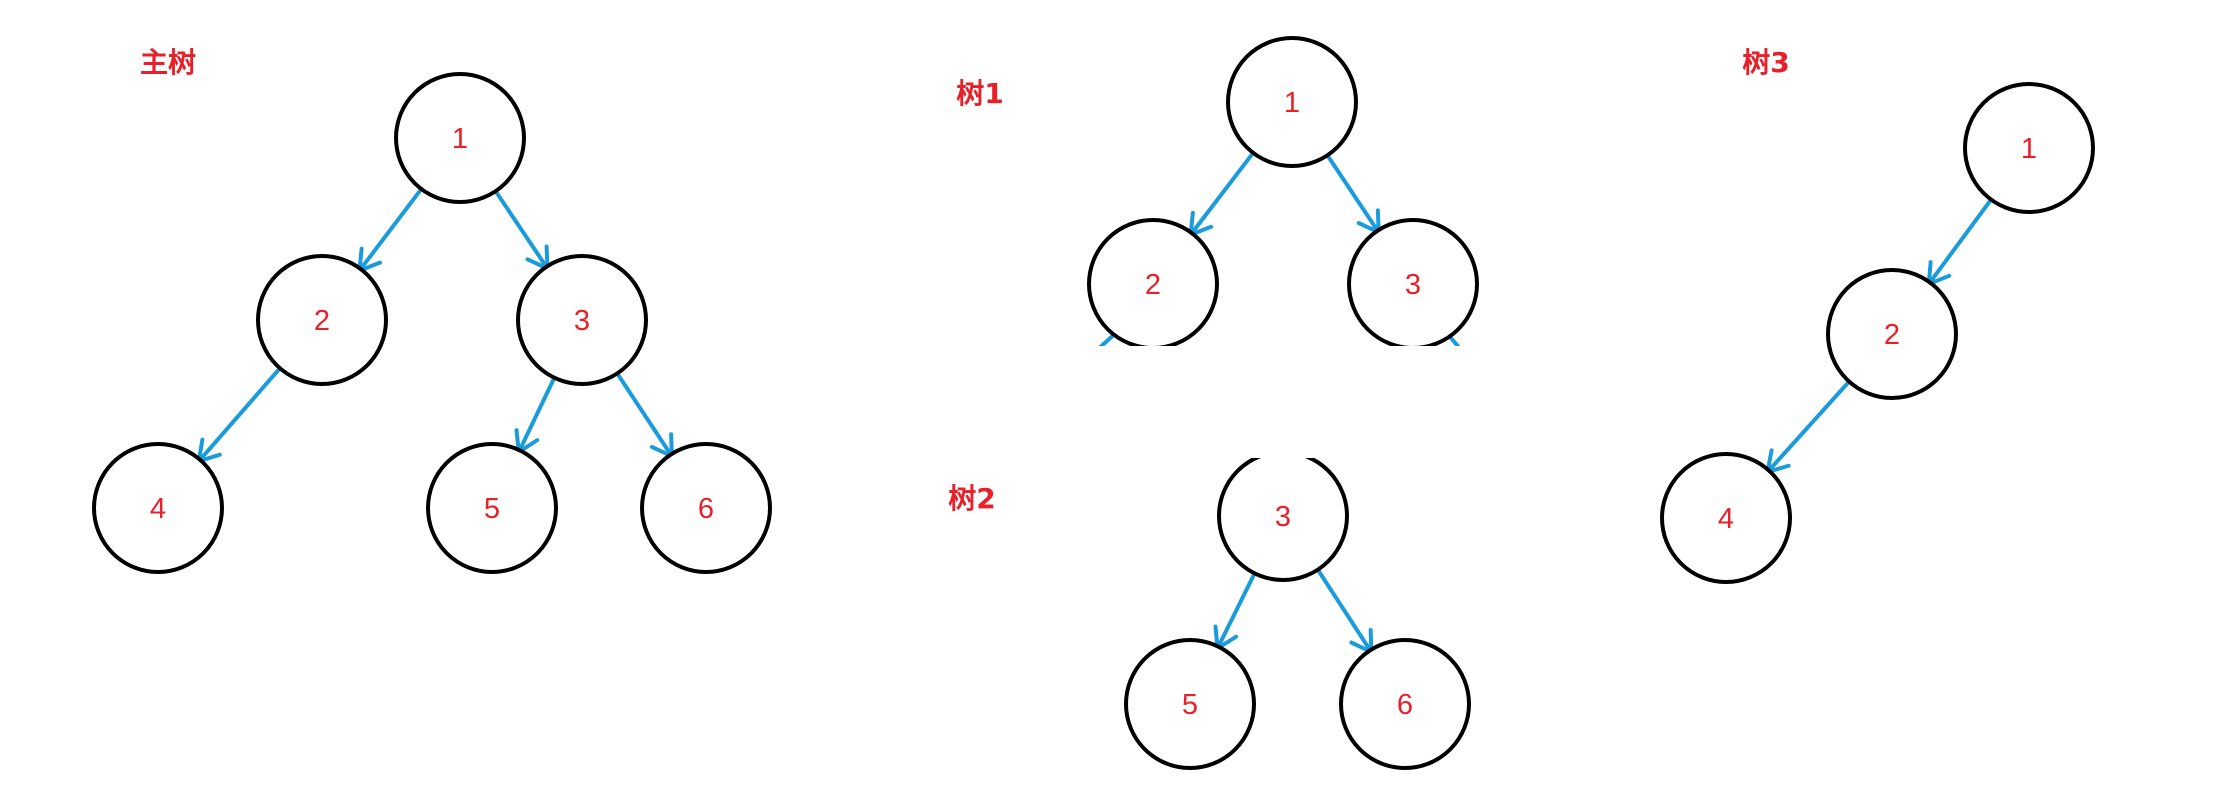 Image resolution: width=2221 pixels, height=797 pixels. I want to click on tree-3-edge-n1-n2, so click(1959, 243).